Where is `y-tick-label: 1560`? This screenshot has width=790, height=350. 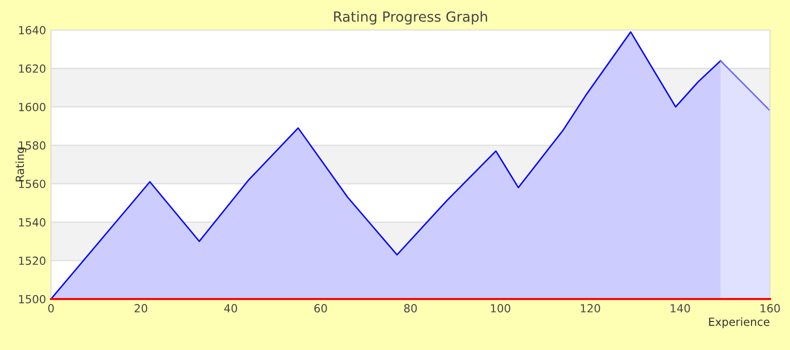
y-tick-label: 1560 is located at coordinates (32, 184).